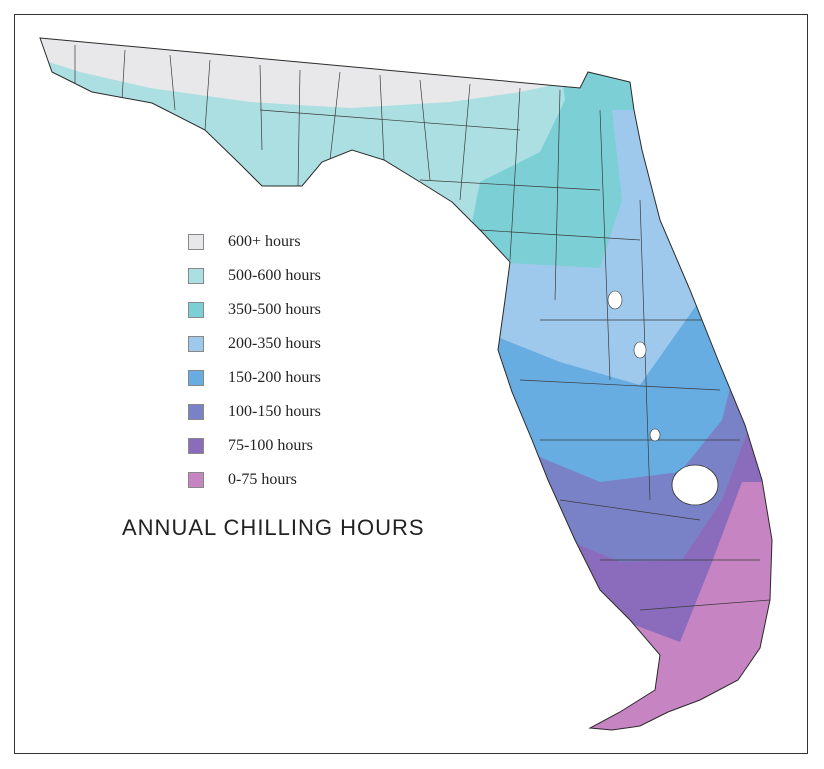  What do you see at coordinates (274, 275) in the screenshot?
I see `legend-label: 500-600 hours` at bounding box center [274, 275].